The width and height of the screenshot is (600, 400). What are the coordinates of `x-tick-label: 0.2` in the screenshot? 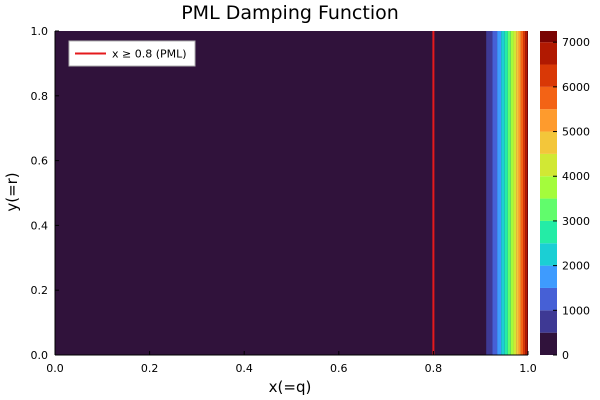 It's located at (150, 368).